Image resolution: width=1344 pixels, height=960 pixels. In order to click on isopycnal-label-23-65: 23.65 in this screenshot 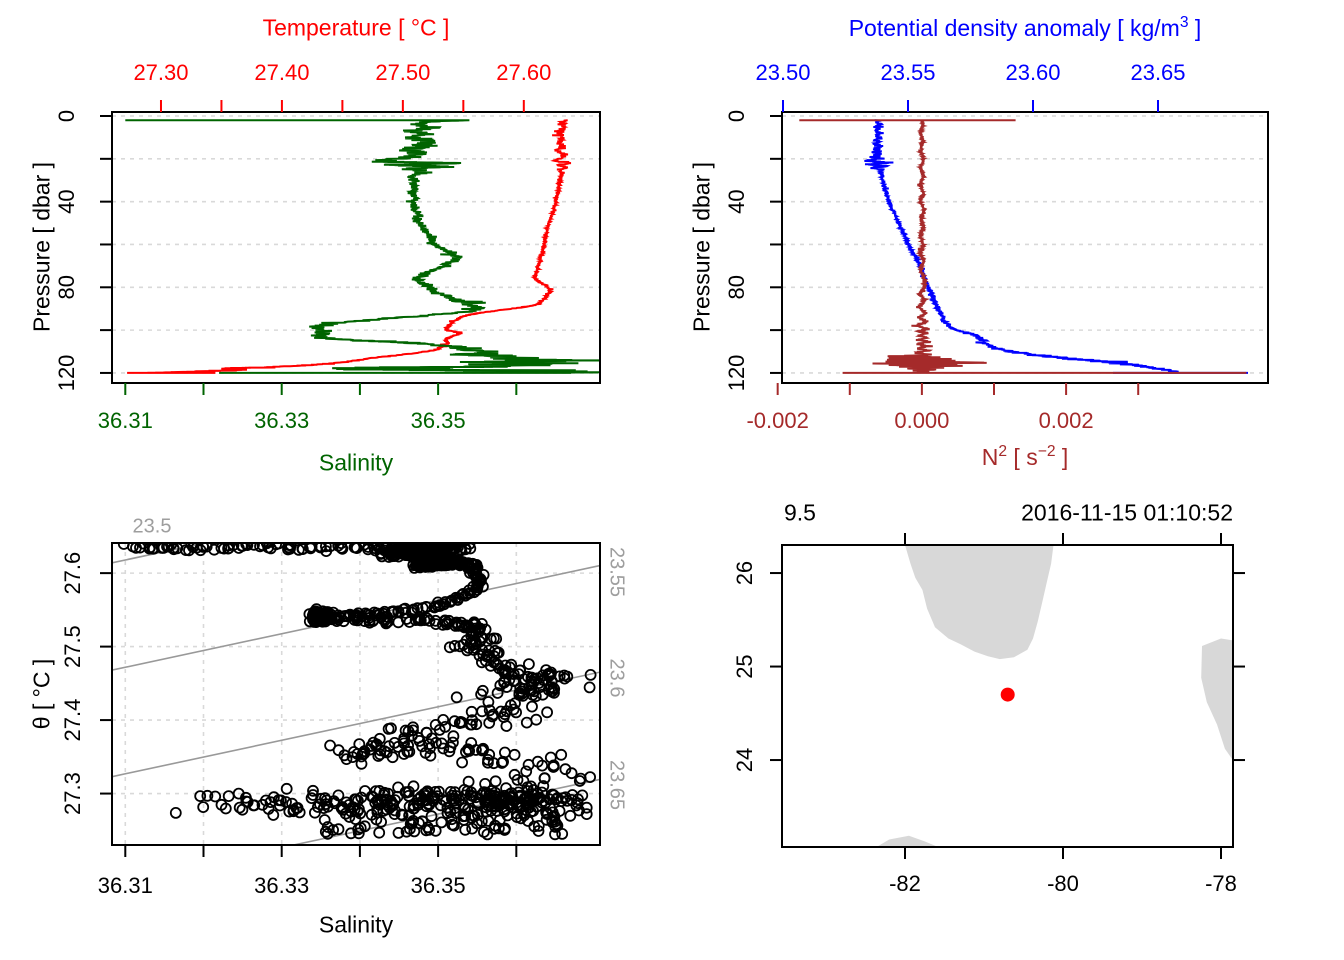, I will do `click(616, 785)`.